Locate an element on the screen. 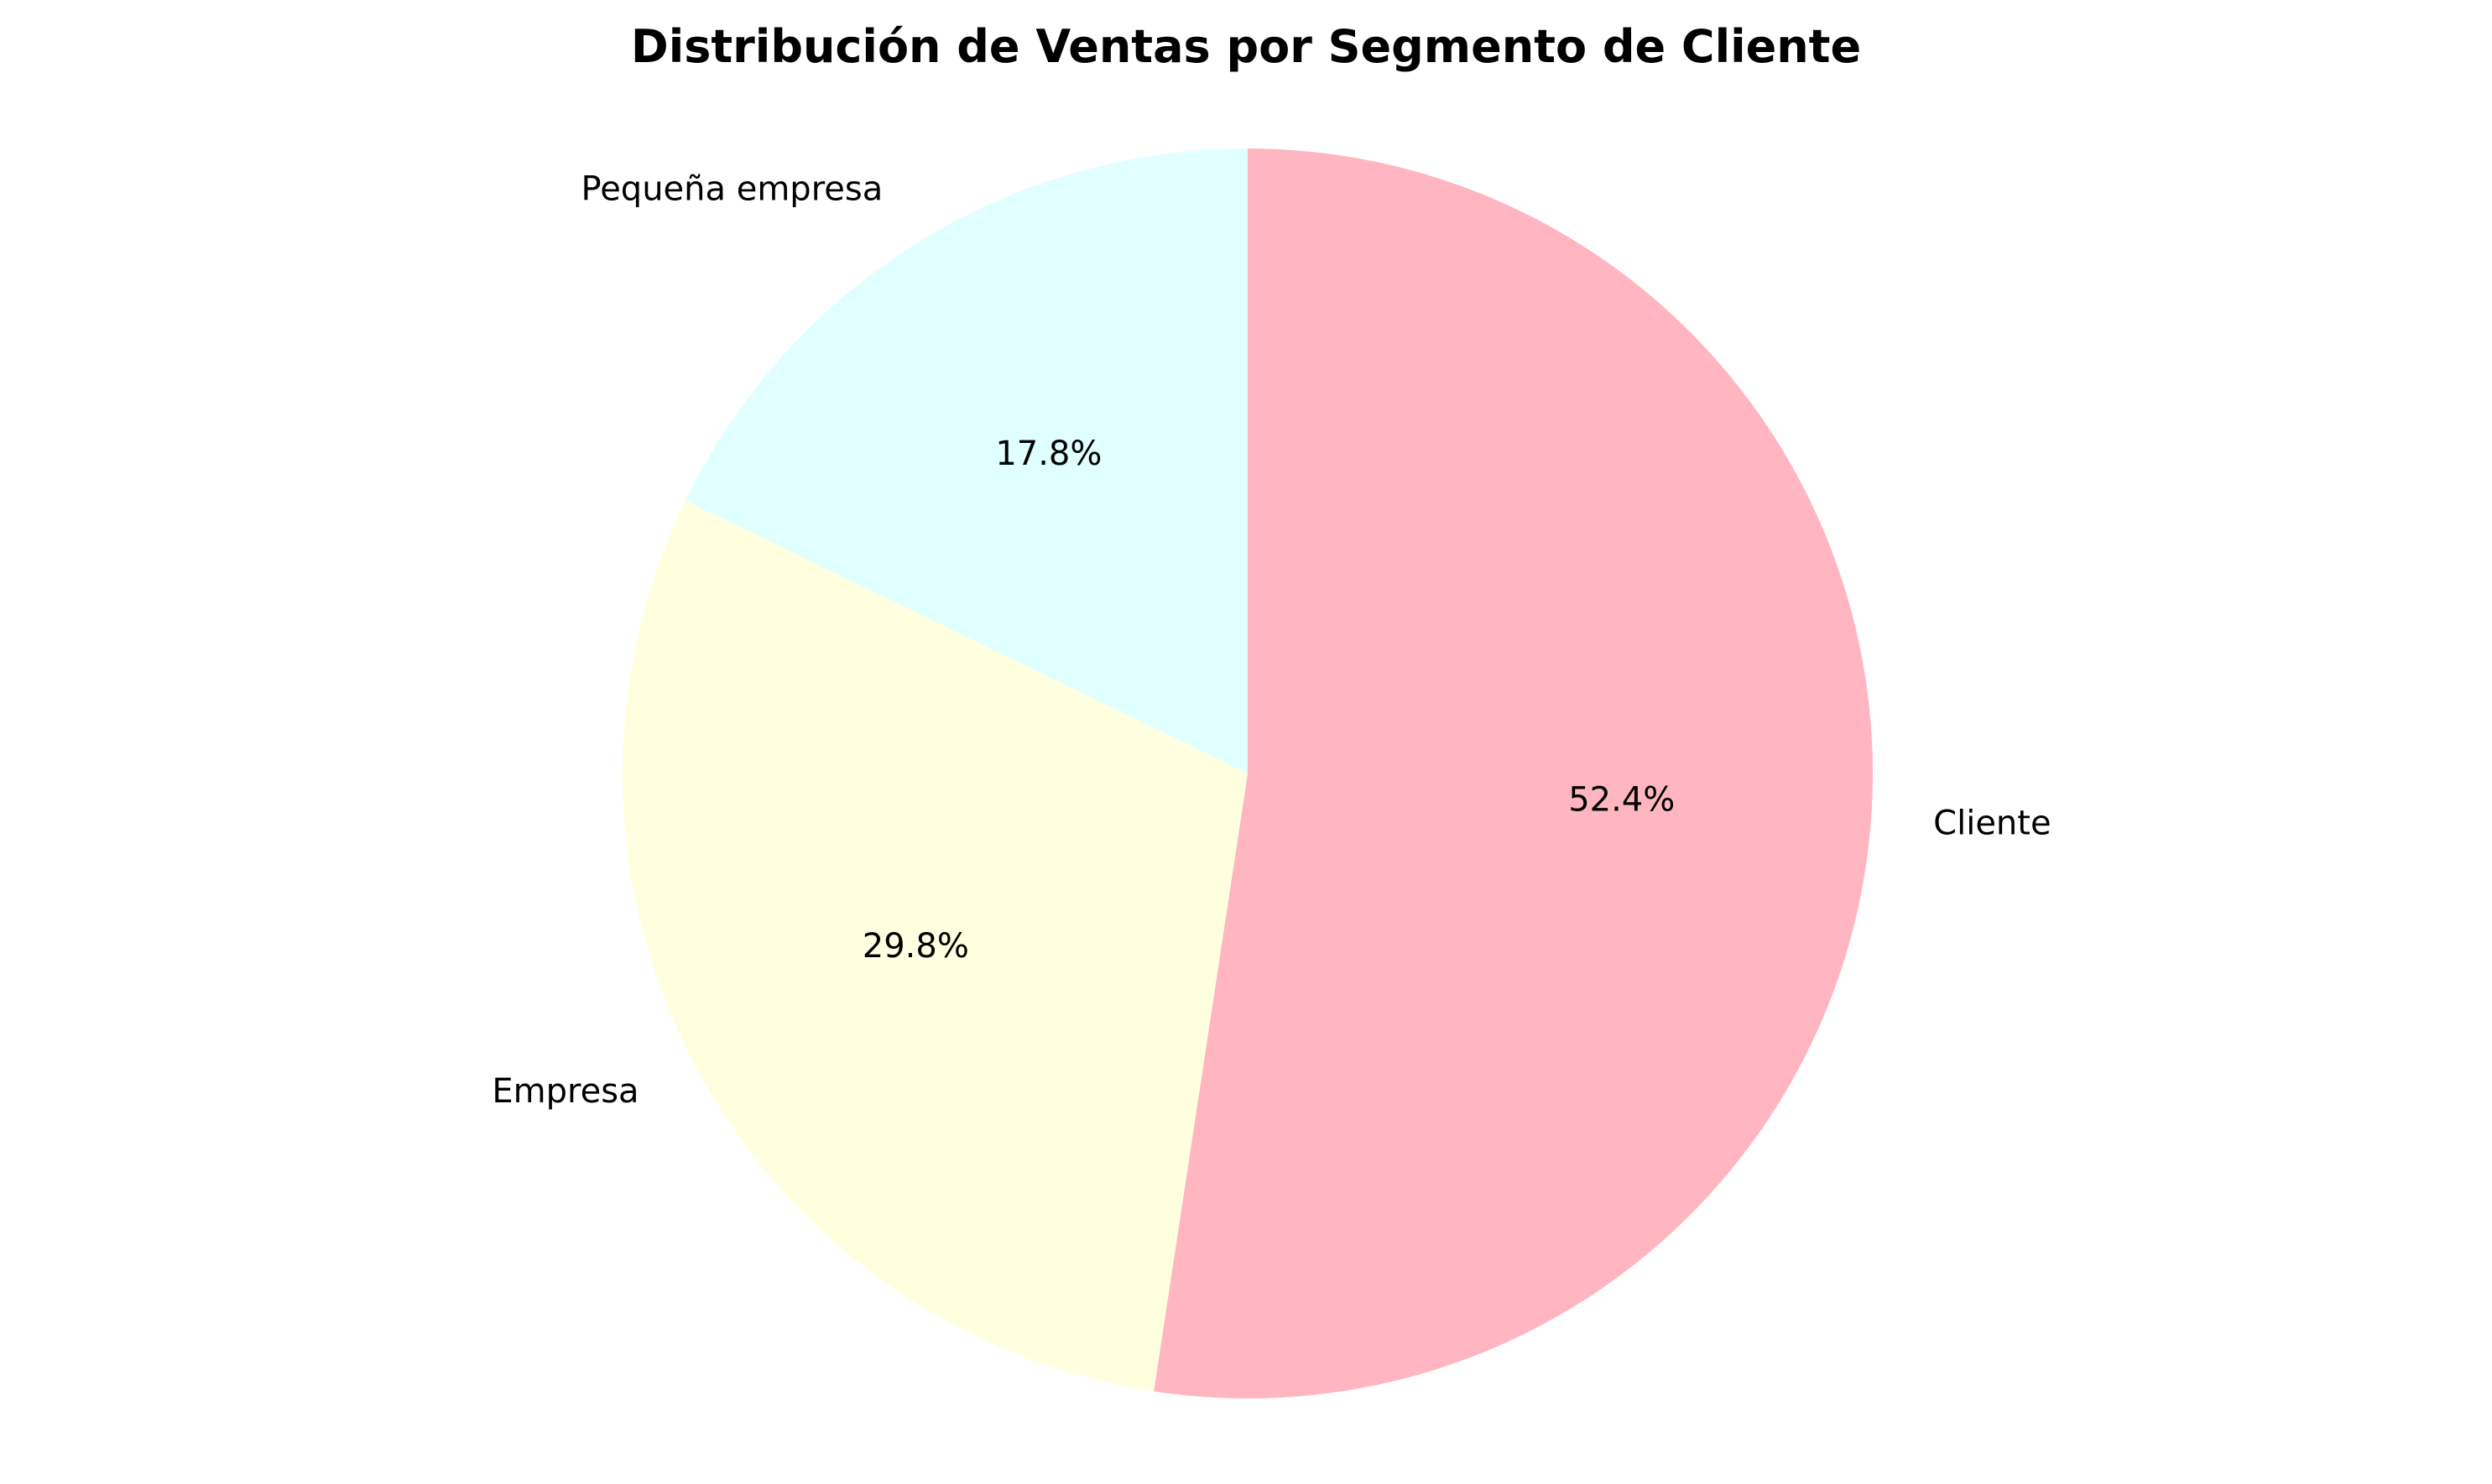  slice-label-cliente: Cliente is located at coordinates (1992, 823).